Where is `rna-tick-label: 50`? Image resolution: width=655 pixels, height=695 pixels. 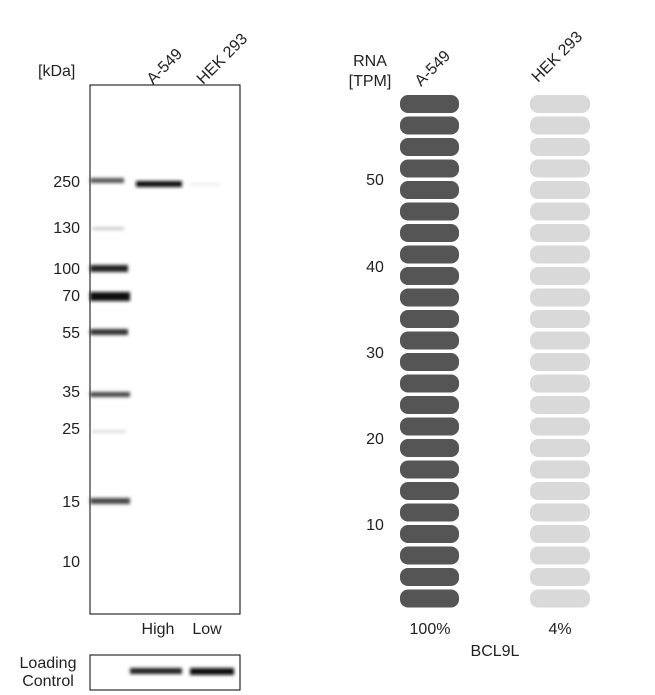
rna-tick-label: 50 is located at coordinates (375, 180).